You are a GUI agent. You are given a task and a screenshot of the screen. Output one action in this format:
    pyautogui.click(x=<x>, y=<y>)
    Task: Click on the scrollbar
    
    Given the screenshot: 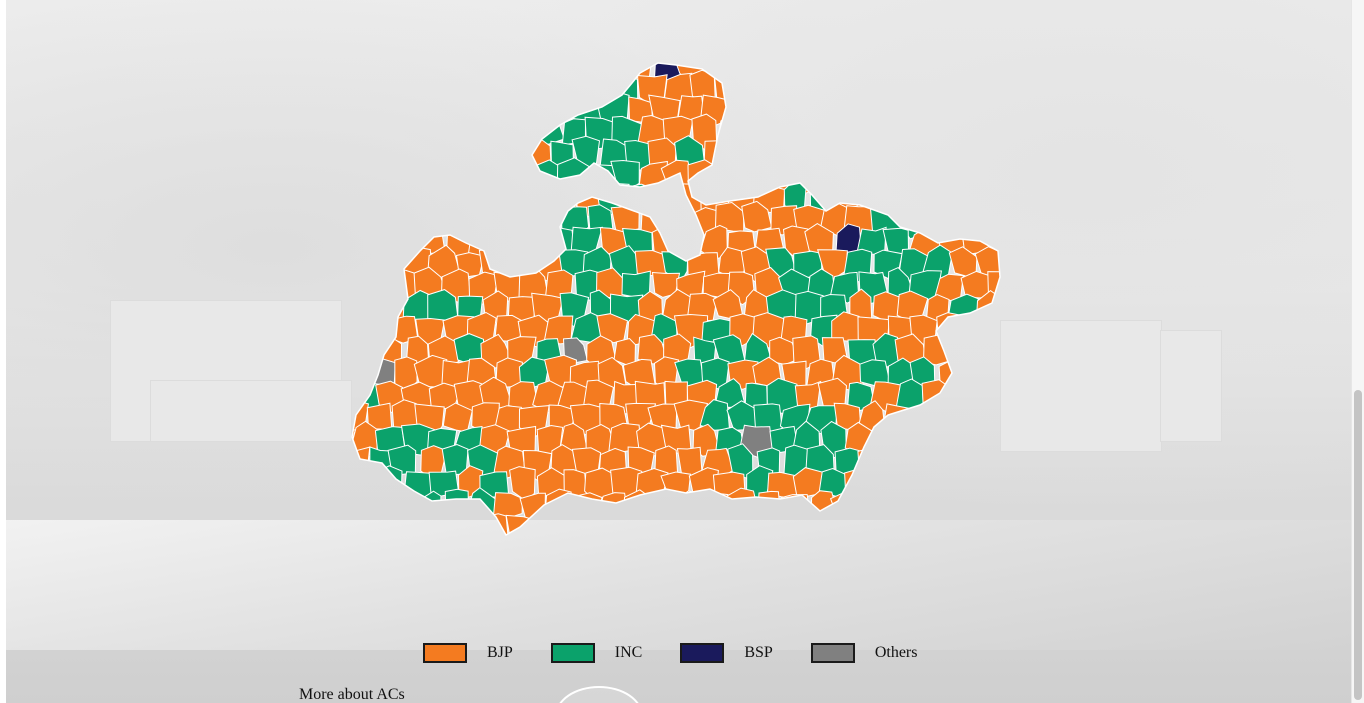 What is the action you would take?
    pyautogui.click(x=1357, y=351)
    